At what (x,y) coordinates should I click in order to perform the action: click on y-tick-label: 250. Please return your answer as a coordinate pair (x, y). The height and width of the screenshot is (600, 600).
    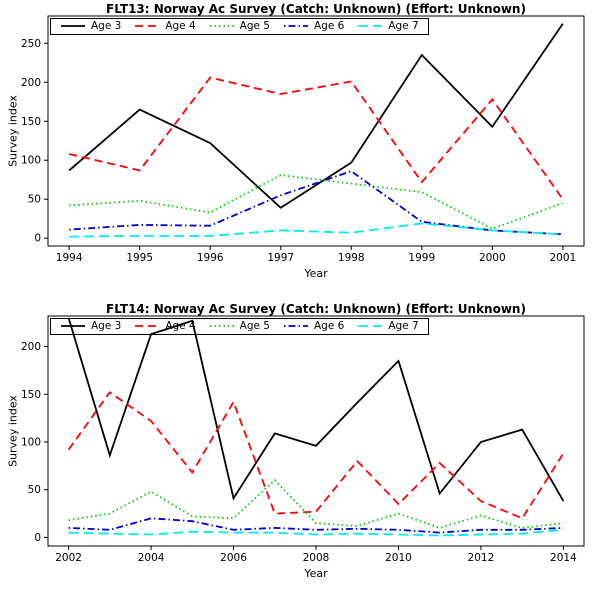
    Looking at the image, I should click on (31, 44).